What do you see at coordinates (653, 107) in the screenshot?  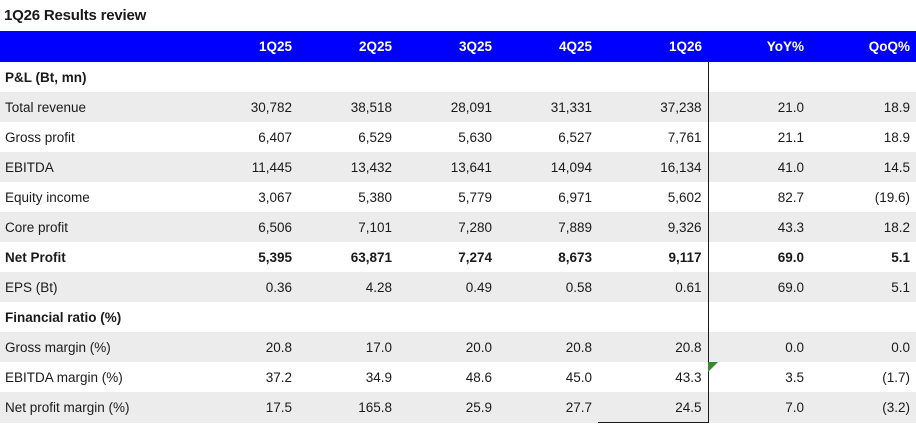 I see `table-cell: 37,238` at bounding box center [653, 107].